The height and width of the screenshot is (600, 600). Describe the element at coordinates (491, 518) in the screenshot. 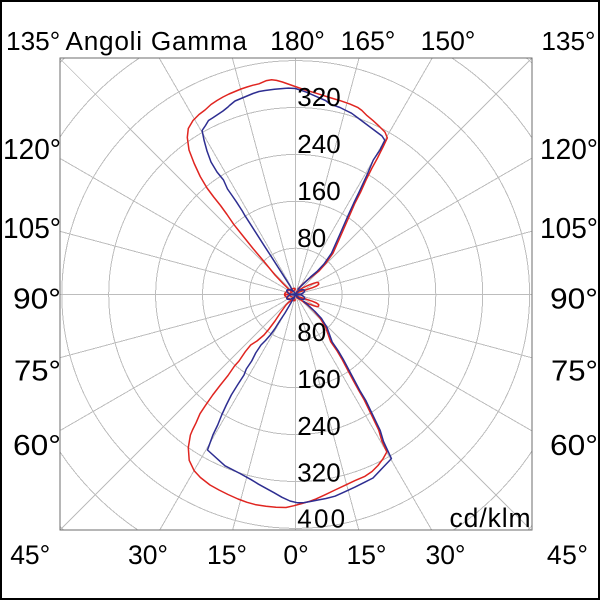

I see `svg-text: cd/klm` at that location.